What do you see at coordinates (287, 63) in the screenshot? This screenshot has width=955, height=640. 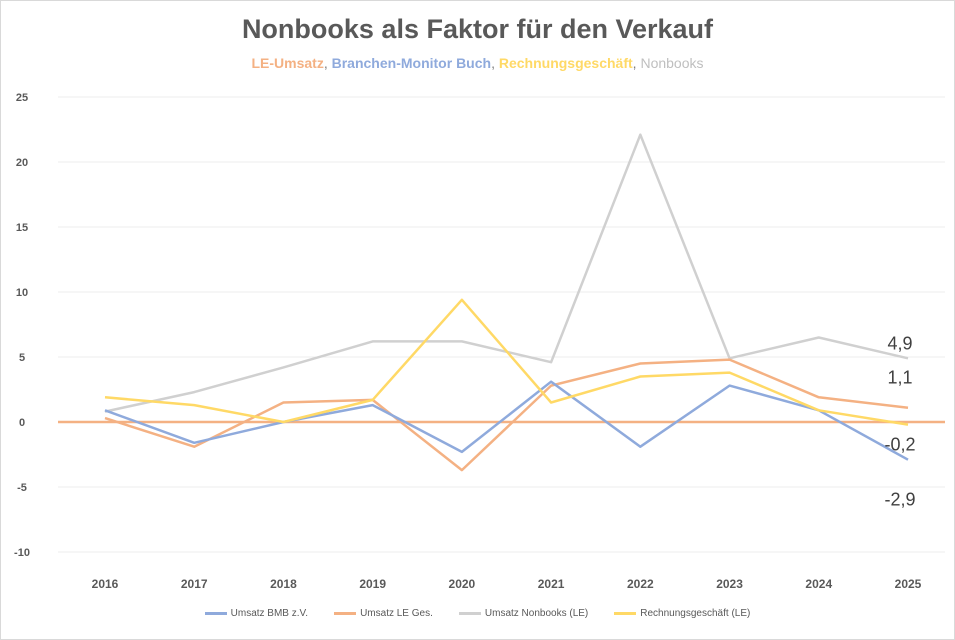 I see `subtitle-part: LE-Umsatz` at bounding box center [287, 63].